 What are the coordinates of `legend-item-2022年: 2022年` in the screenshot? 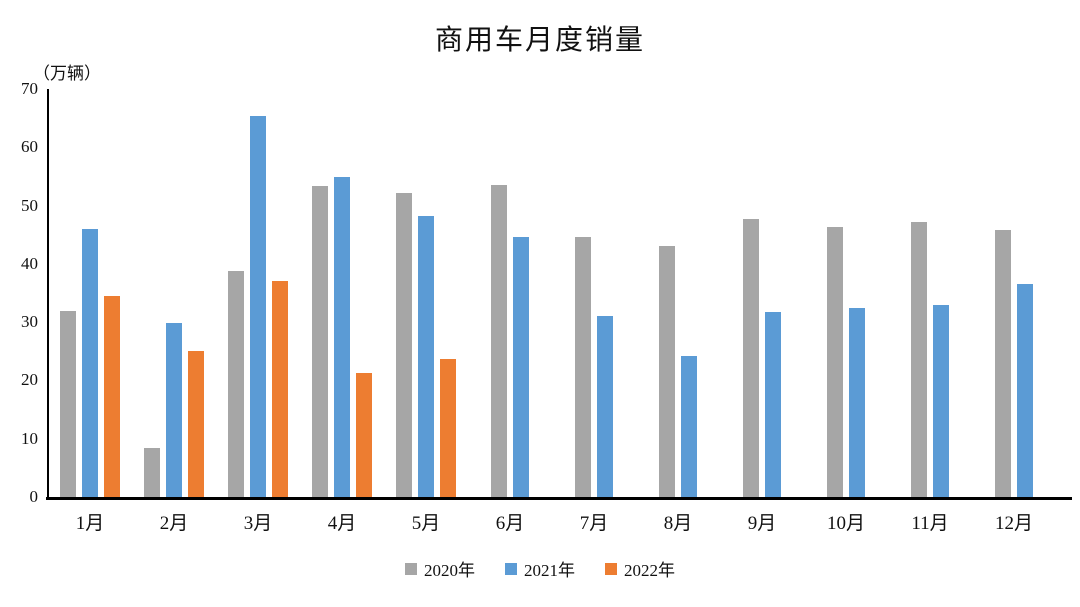 It's located at (640, 568).